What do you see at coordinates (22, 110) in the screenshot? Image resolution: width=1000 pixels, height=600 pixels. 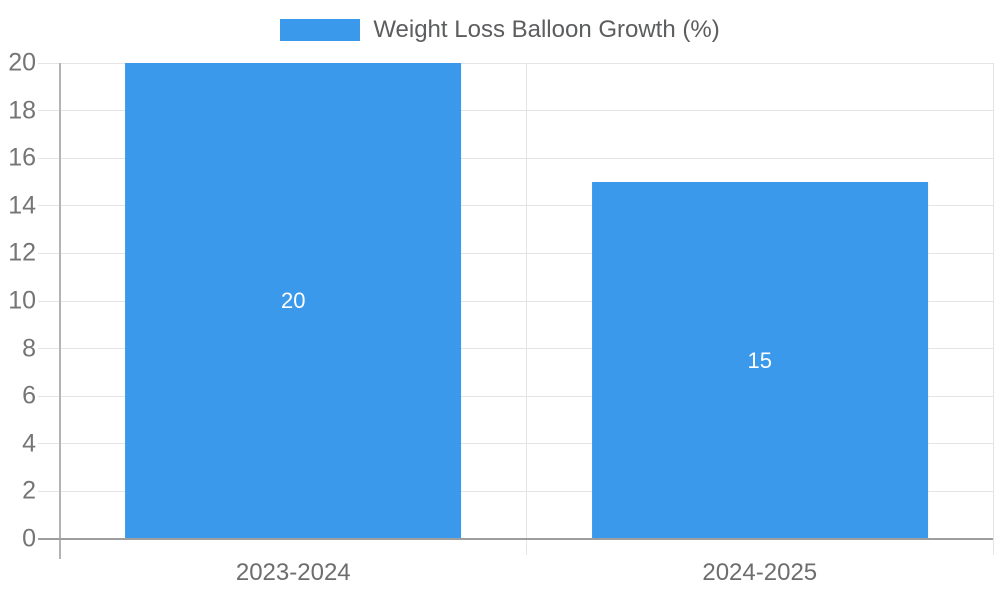 I see `y-tick-label: 18` at bounding box center [22, 110].